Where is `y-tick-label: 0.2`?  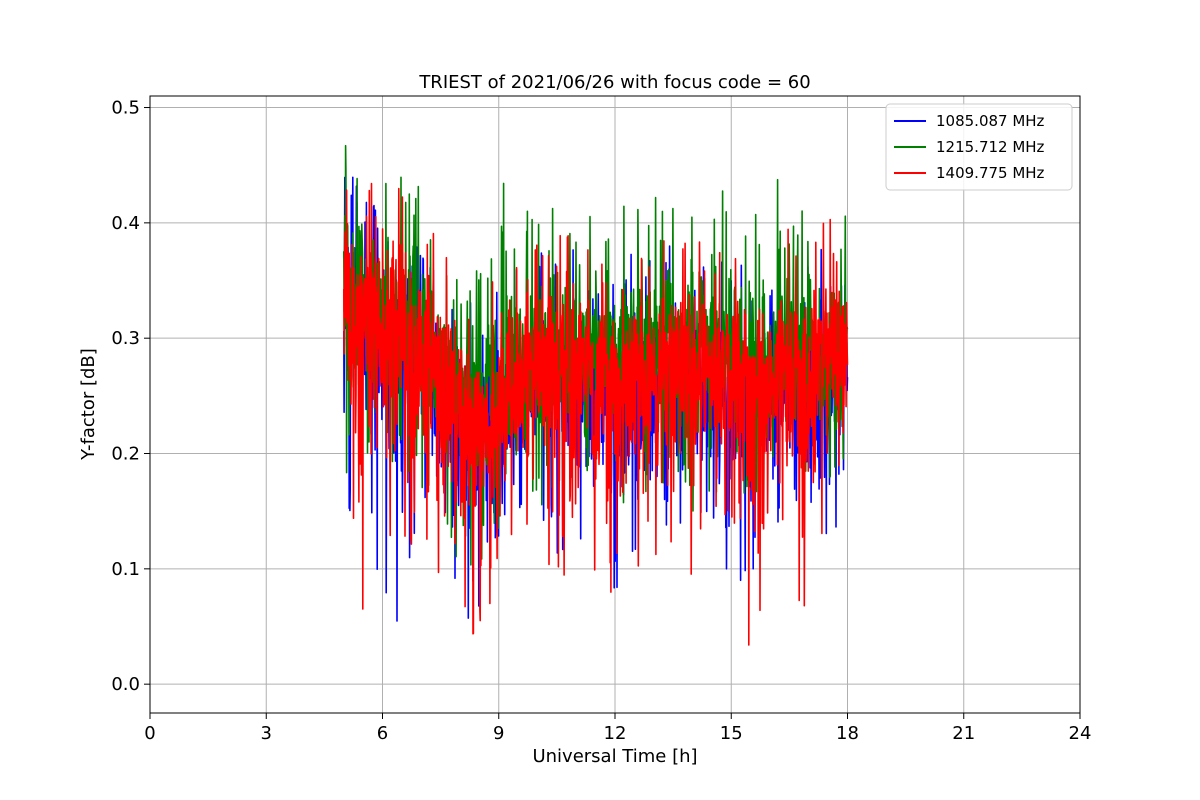
y-tick-label: 0.2 is located at coordinates (125, 454).